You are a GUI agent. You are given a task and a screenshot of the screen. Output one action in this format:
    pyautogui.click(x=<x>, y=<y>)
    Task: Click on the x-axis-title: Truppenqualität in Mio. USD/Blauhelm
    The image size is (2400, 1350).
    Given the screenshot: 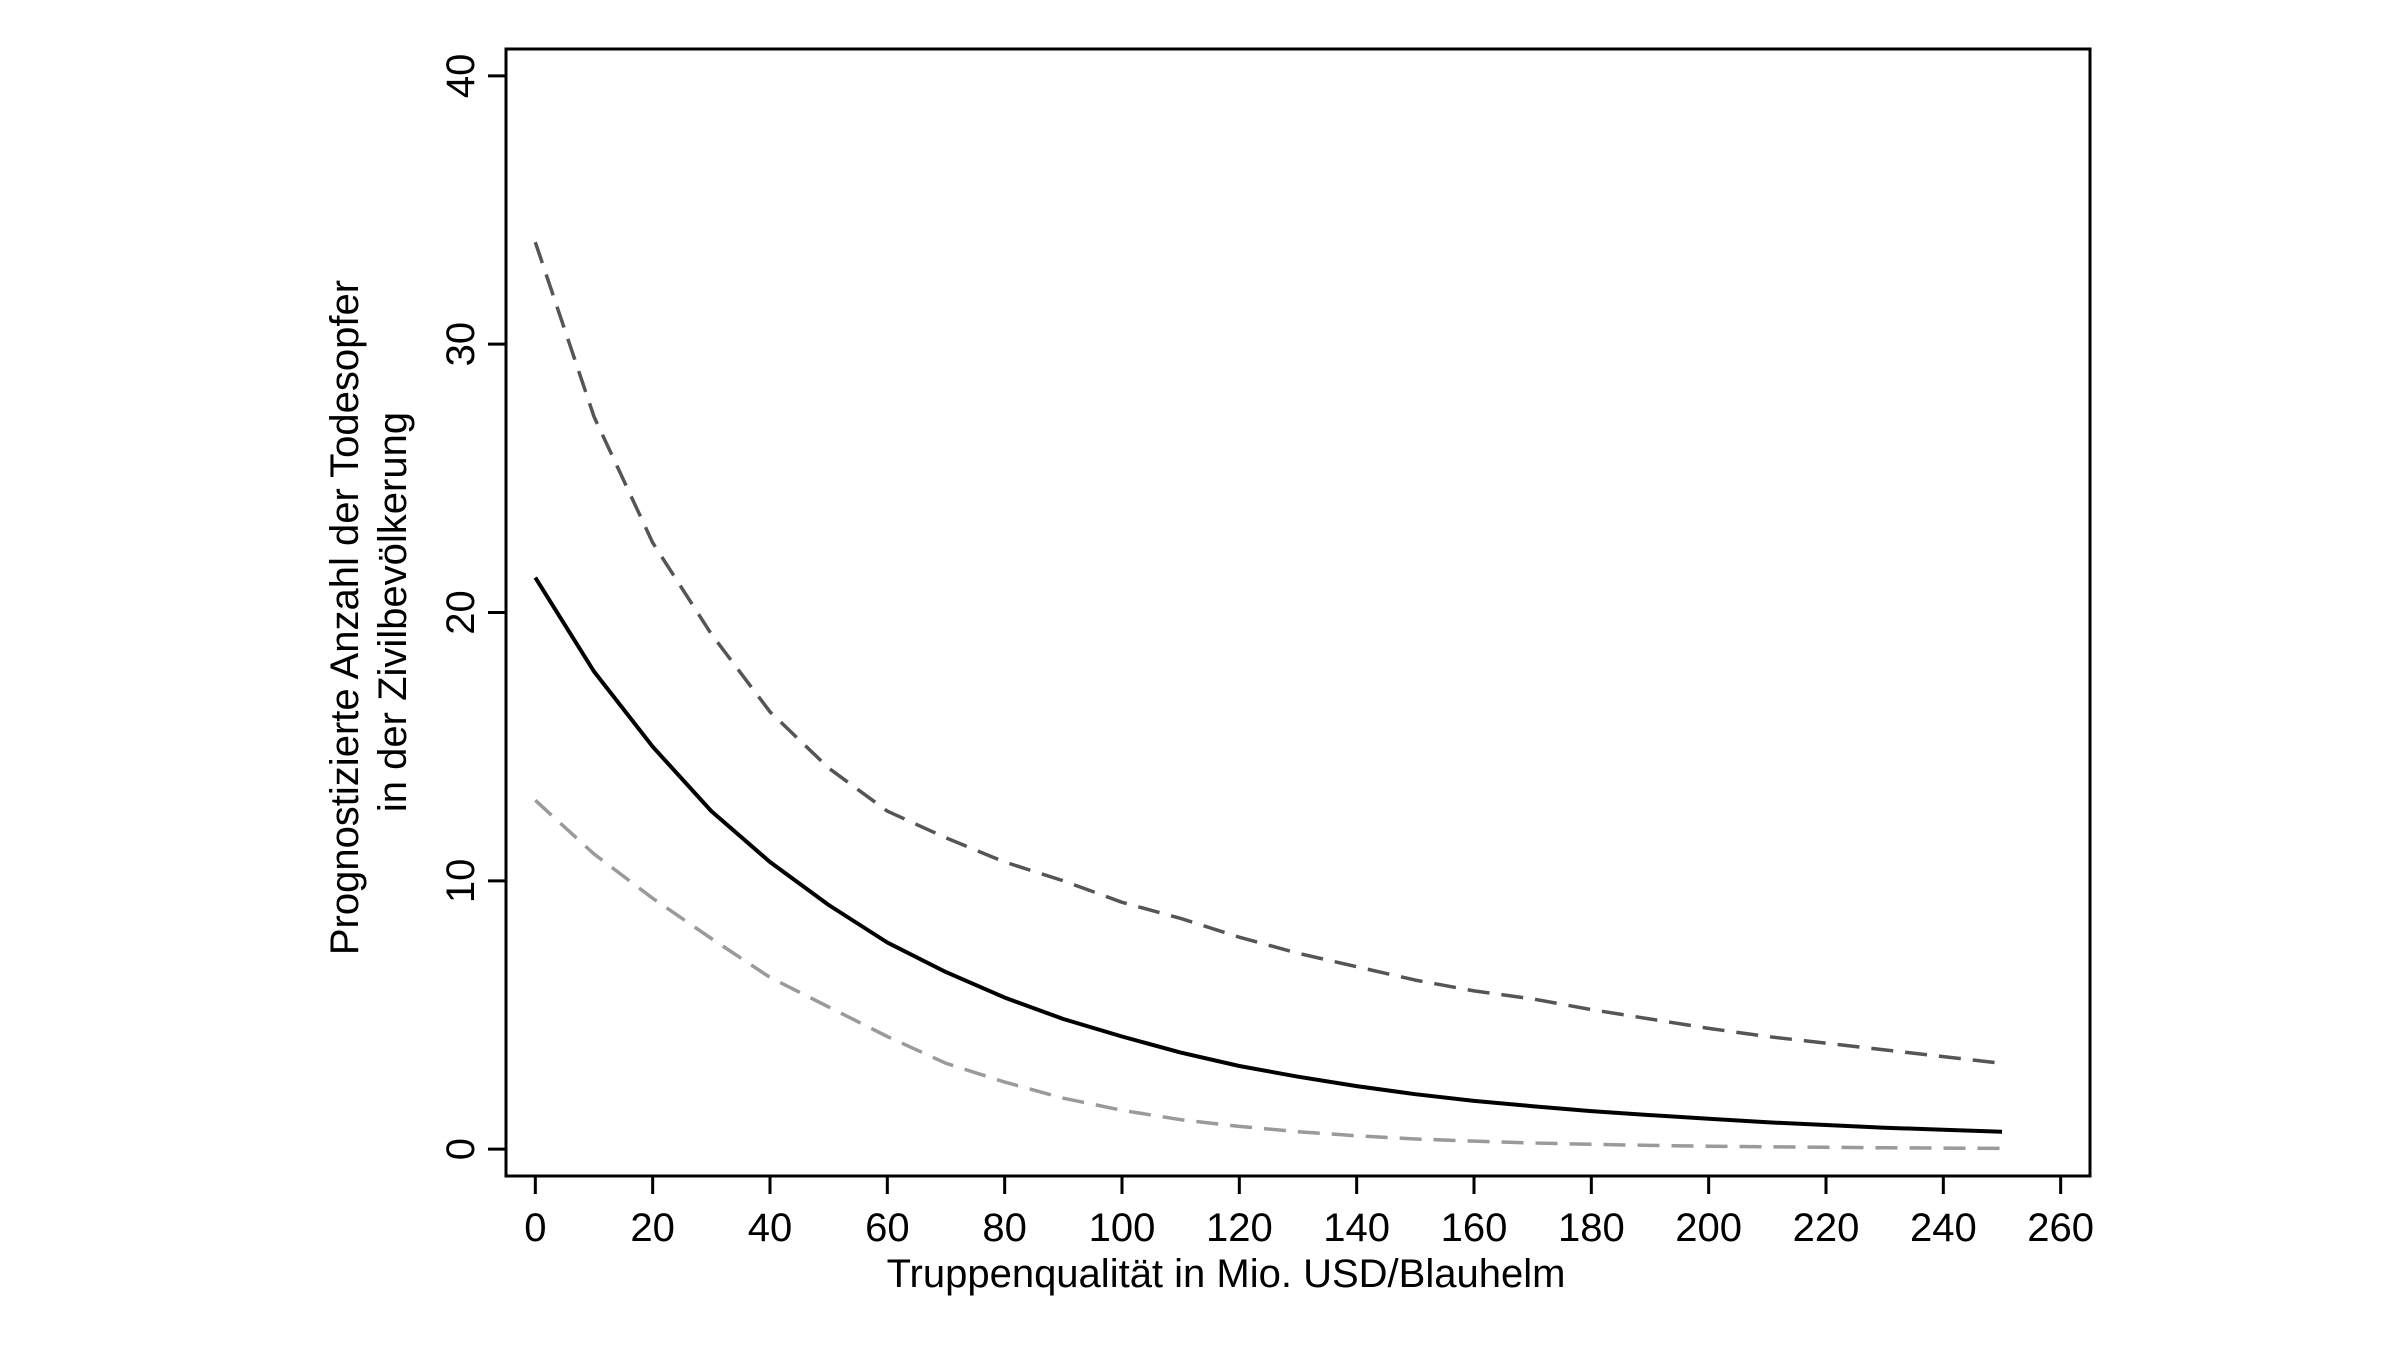 What is the action you would take?
    pyautogui.click(x=1226, y=1274)
    